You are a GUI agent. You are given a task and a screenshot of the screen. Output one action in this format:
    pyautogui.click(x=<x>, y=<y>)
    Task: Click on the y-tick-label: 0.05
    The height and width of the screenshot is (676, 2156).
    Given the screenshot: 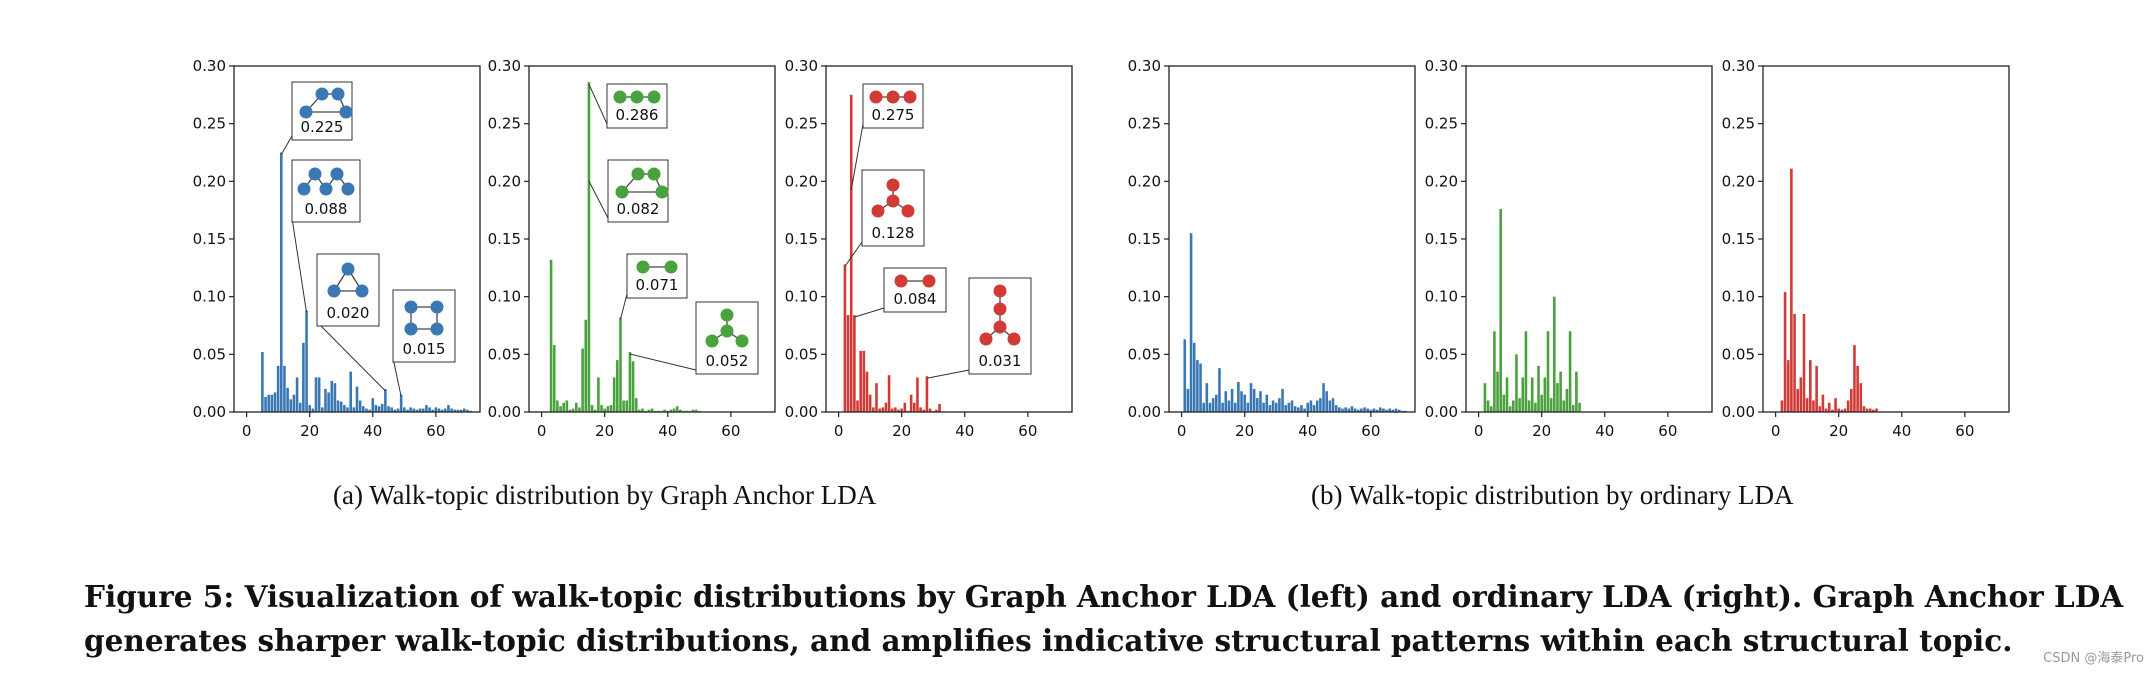 What is the action you would take?
    pyautogui.click(x=1144, y=354)
    